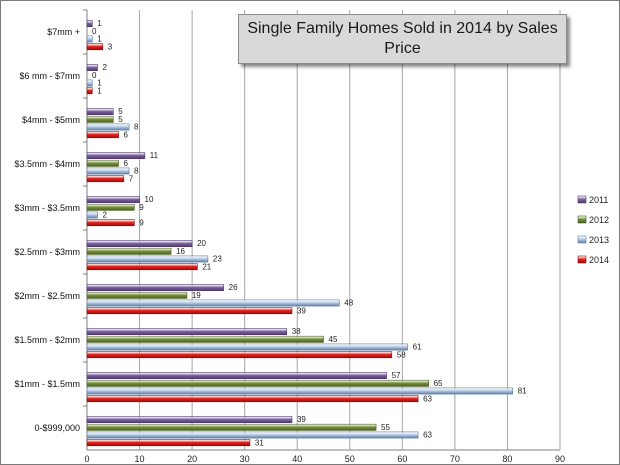 The width and height of the screenshot is (620, 465). Describe the element at coordinates (47, 384) in the screenshot. I see `category-label: $1mm - $1.5mm` at that location.